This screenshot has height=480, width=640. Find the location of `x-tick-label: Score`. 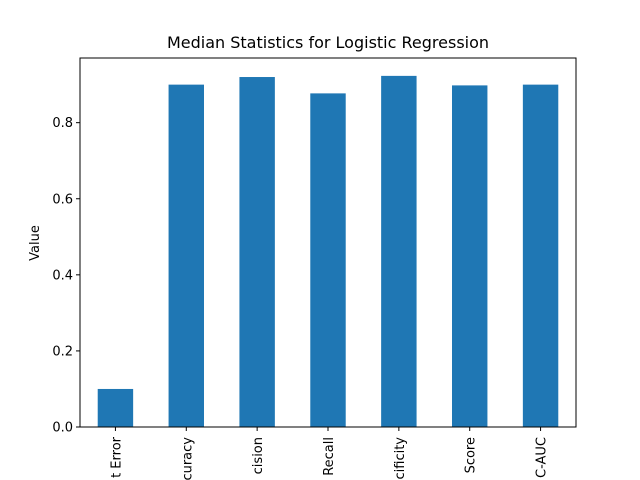

x-tick-label: Score is located at coordinates (471, 455).